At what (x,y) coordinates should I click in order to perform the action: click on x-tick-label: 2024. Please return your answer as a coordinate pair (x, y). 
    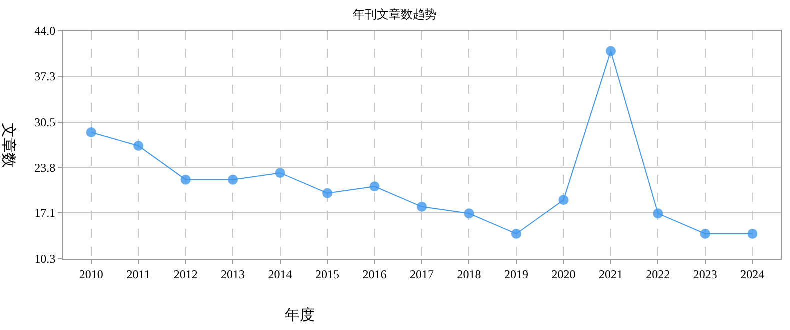
    Looking at the image, I should click on (752, 274).